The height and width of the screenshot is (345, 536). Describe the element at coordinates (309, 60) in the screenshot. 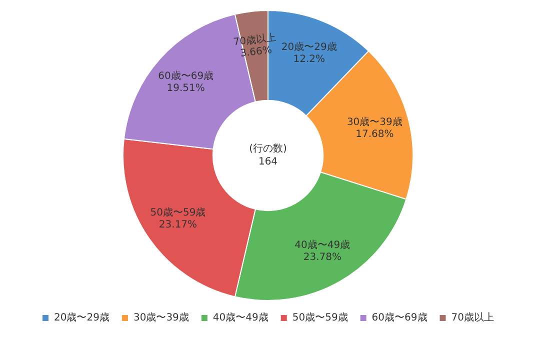

I see `data-label: 12.2%` at that location.